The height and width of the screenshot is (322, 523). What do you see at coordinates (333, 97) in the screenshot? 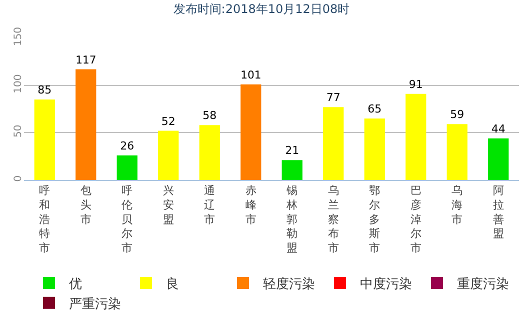
I see `data-label: 77` at bounding box center [333, 97].